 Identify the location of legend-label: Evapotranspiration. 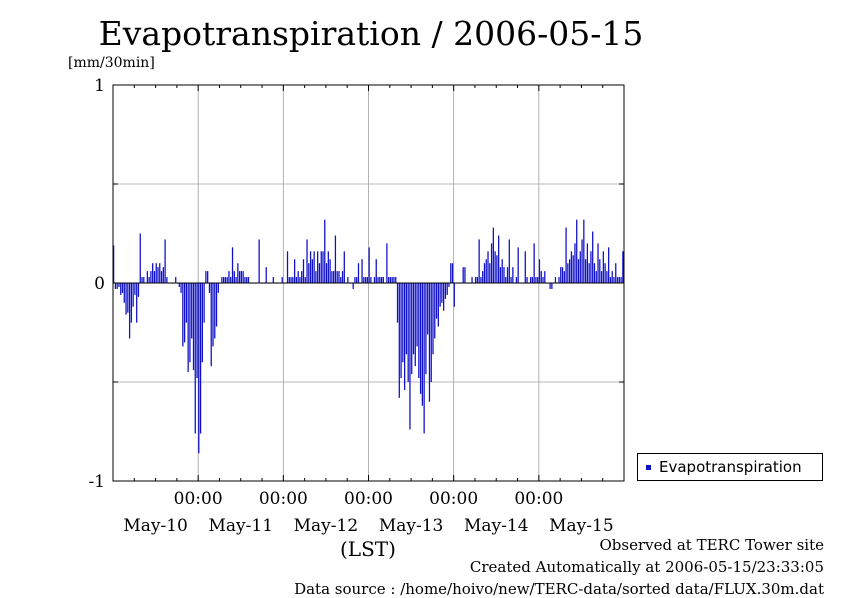
(730, 467).